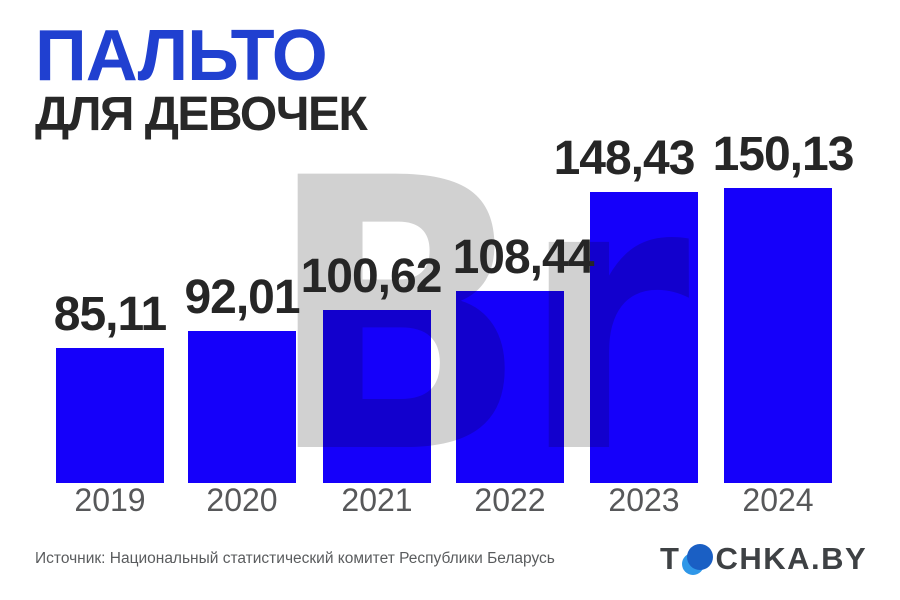 This screenshot has width=900, height=600. Describe the element at coordinates (242, 407) in the screenshot. I see `bar-2020` at that location.